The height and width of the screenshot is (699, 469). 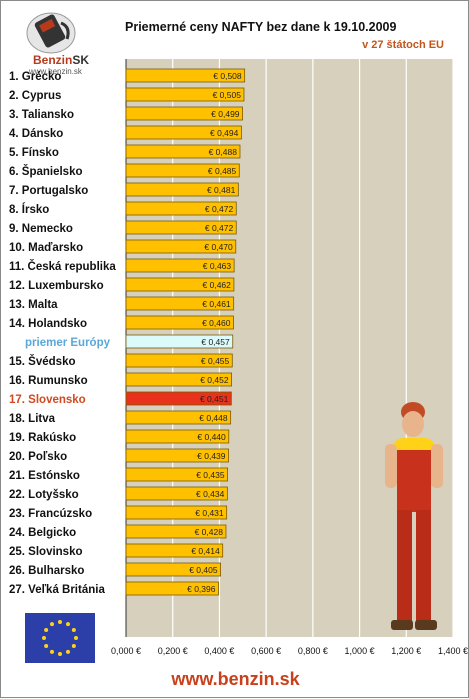 I want to click on logo-url: www.benzin.sk, so click(x=55, y=71).